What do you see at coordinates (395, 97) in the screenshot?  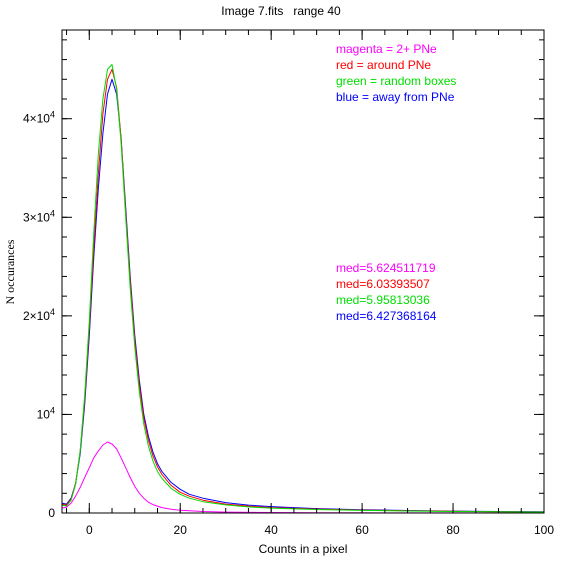 I see `legend-entry: blue = away from PNe` at bounding box center [395, 97].